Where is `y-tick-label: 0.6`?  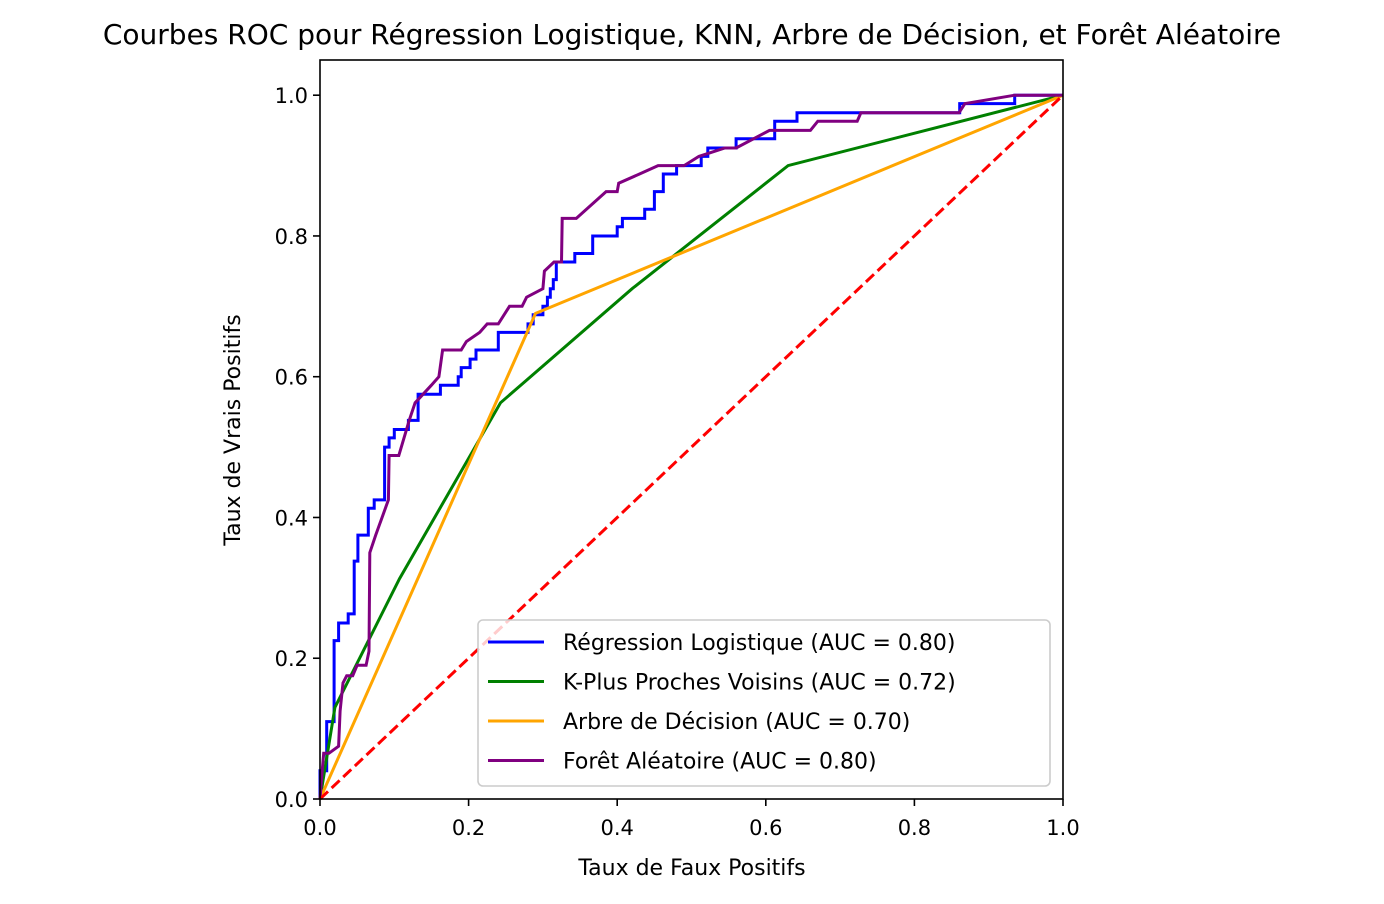
y-tick-label: 0.6 is located at coordinates (291, 378).